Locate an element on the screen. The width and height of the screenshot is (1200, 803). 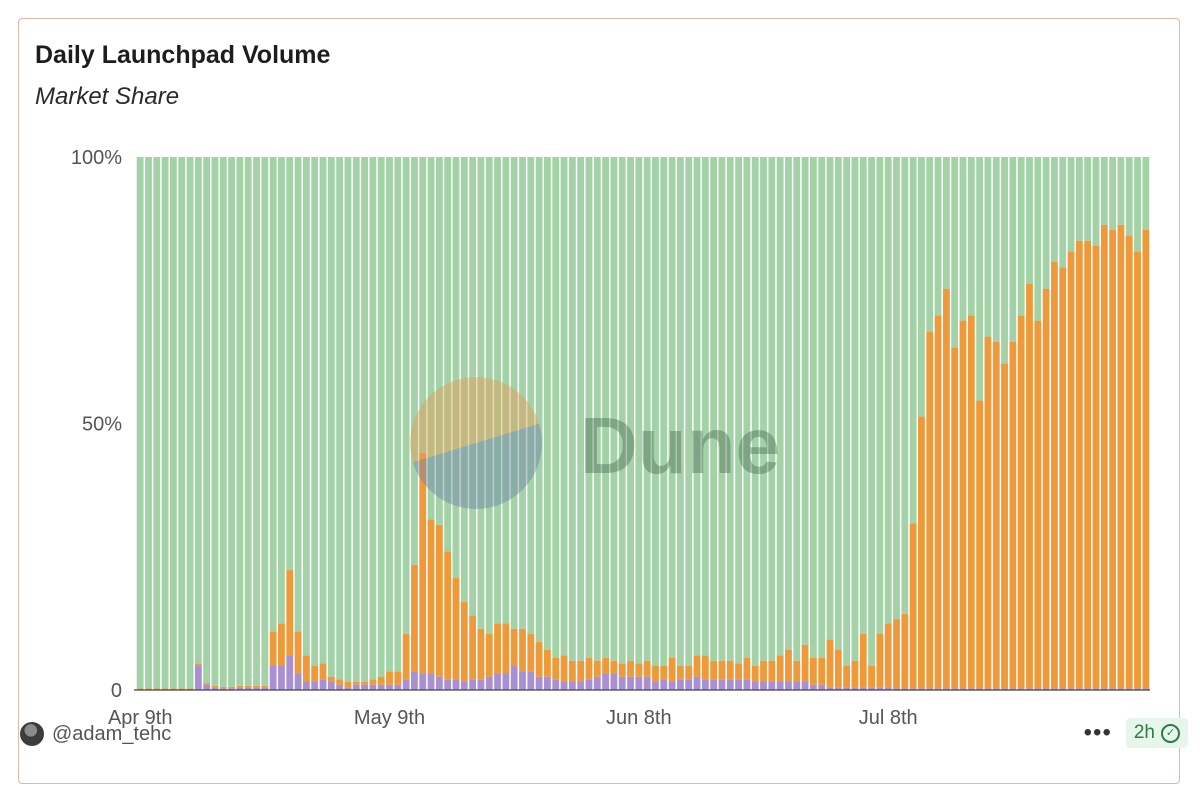
more-options-icon: ••• is located at coordinates (1097, 732).